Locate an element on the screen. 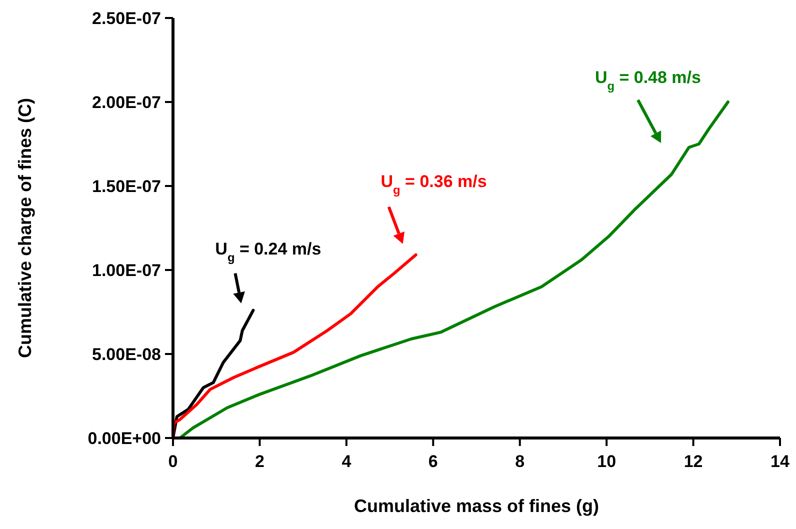 The image size is (796, 529). y-tick-label: 5.00E-08 is located at coordinates (126, 354).